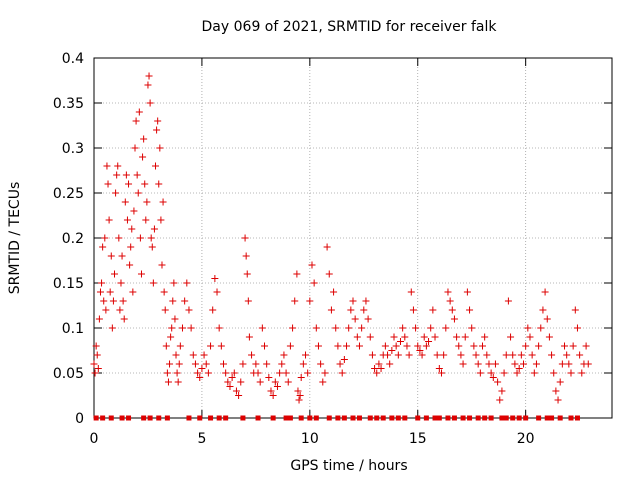 The image size is (640, 480). What do you see at coordinates (73, 239) in the screenshot?
I see `y-tick-label: 0.2` at bounding box center [73, 239].